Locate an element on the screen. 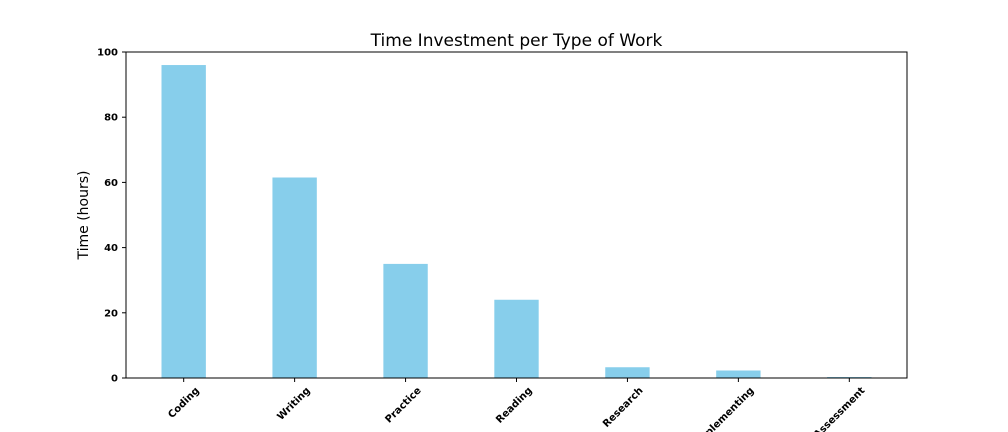  y-tick-label: 60 is located at coordinates (111, 183).